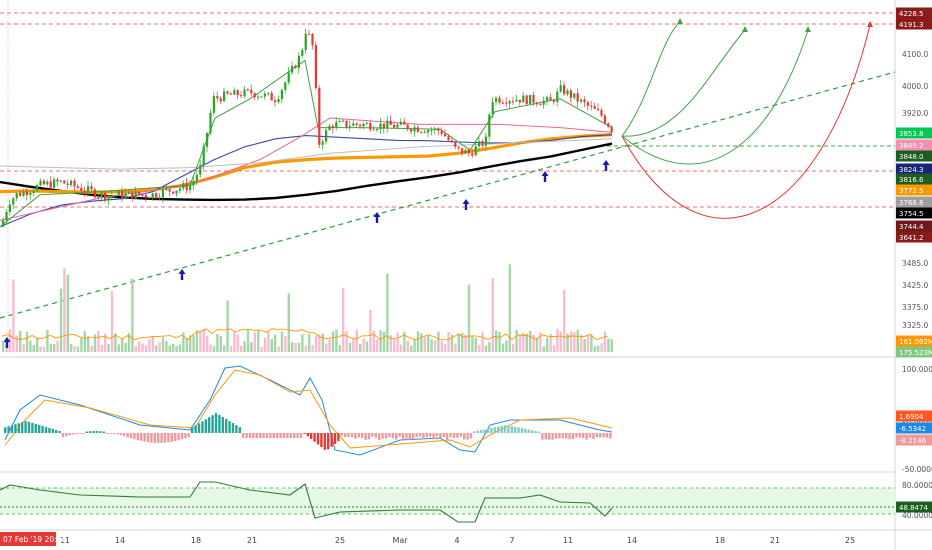  I want to click on price-label: 4191.3, so click(911, 25).